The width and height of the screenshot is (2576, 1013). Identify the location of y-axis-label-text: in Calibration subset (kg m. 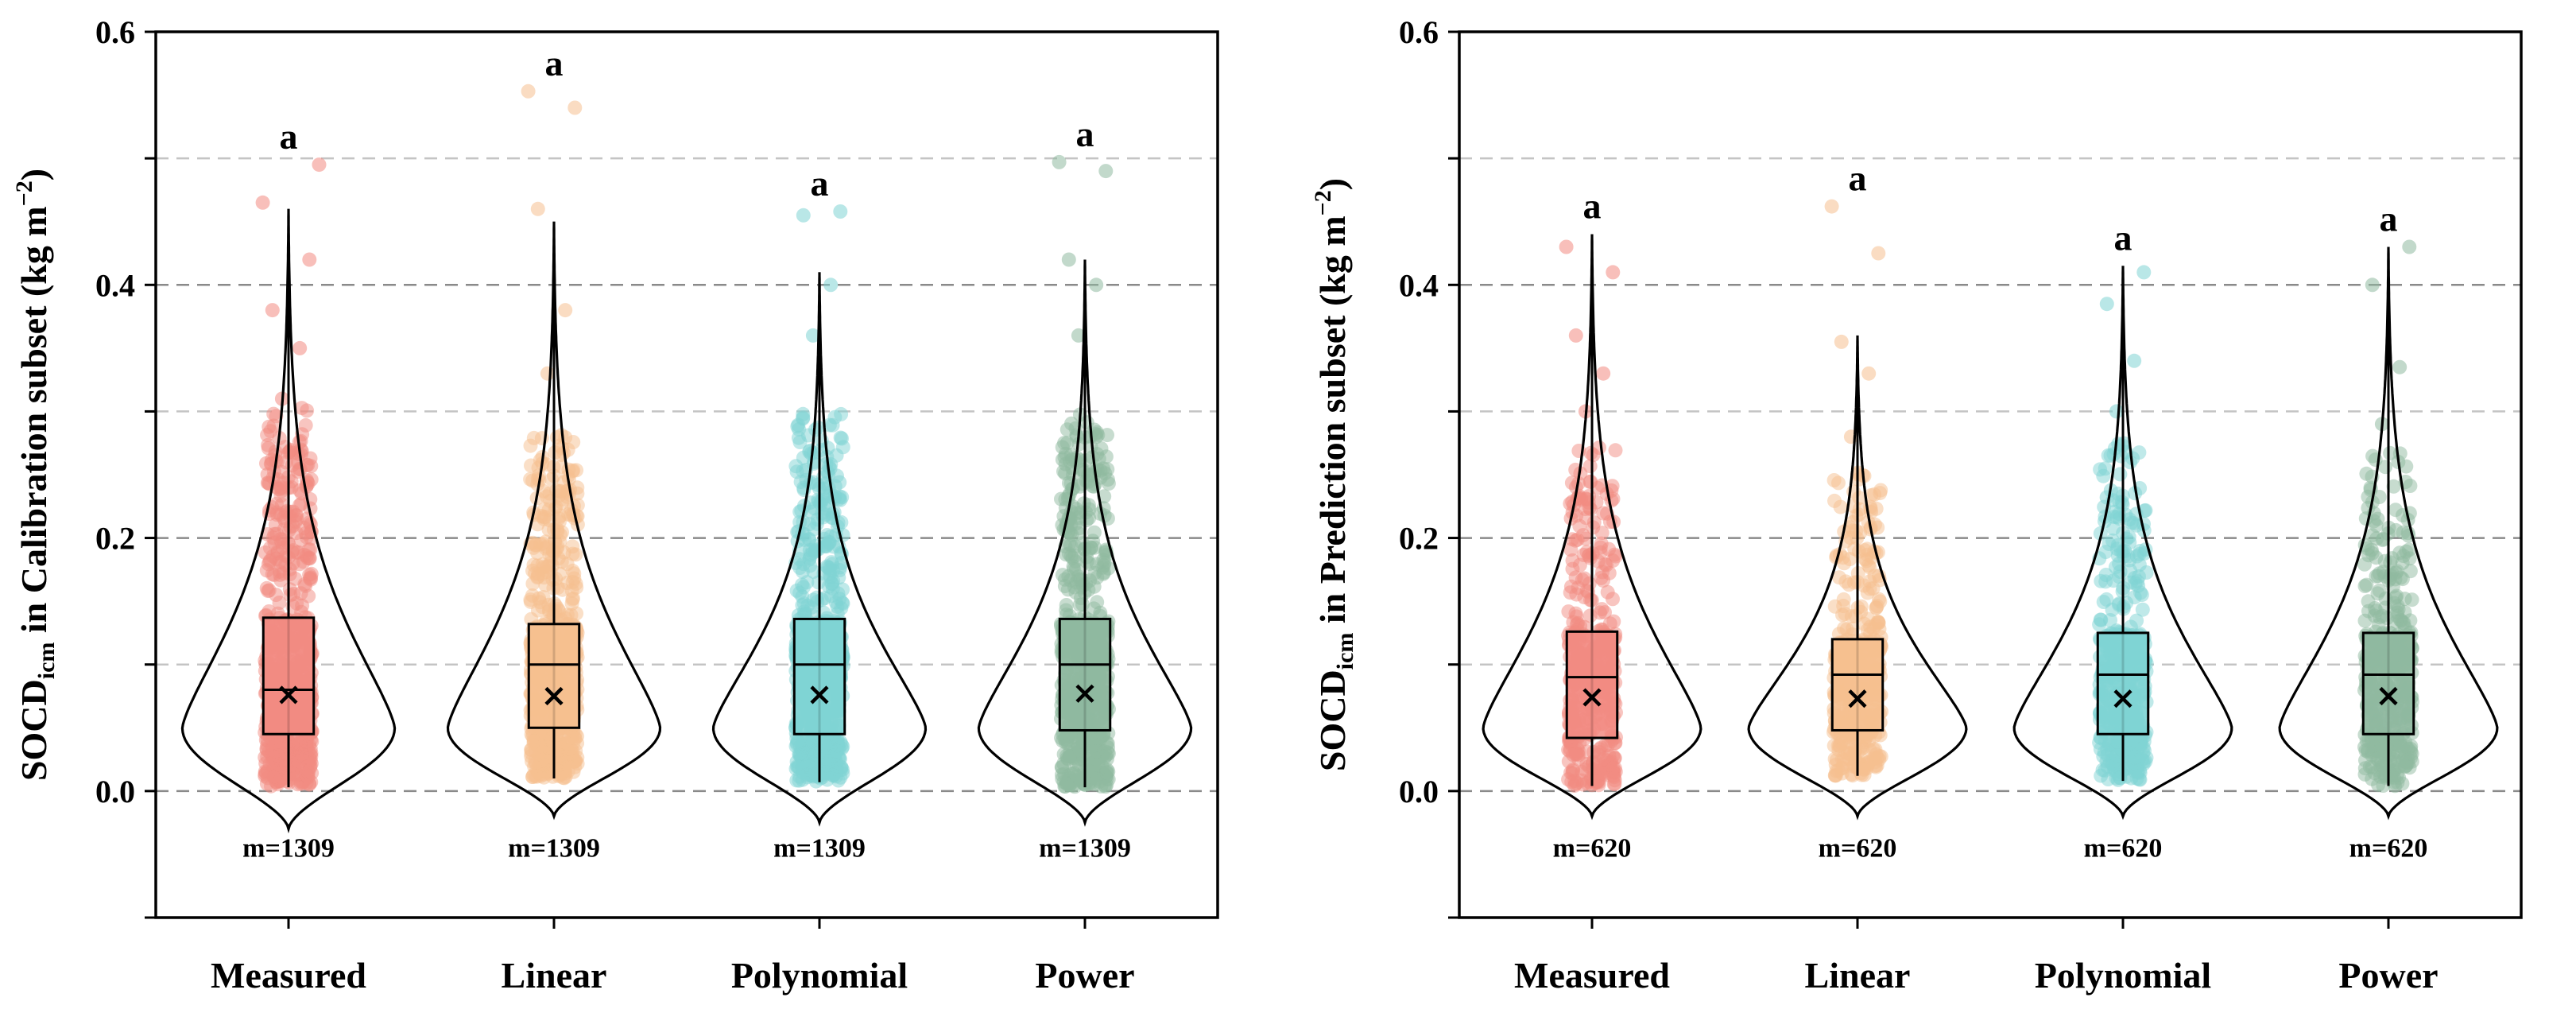
(34, 424).